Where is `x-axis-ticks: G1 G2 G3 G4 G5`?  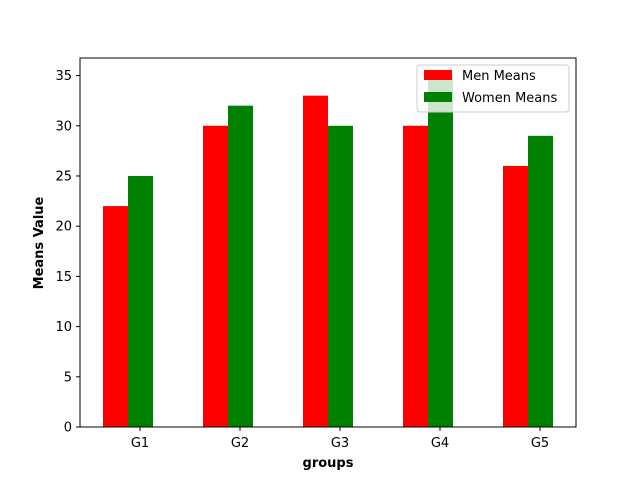
x-axis-ticks: G1 G2 G3 G4 G5 is located at coordinates (340, 439).